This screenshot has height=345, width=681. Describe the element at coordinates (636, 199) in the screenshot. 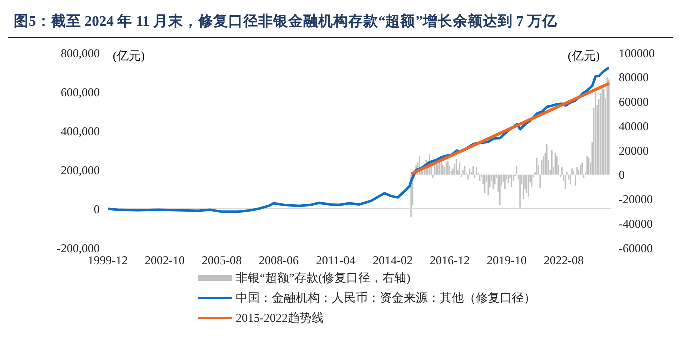

I see `y2-tick-label: -20000` at that location.